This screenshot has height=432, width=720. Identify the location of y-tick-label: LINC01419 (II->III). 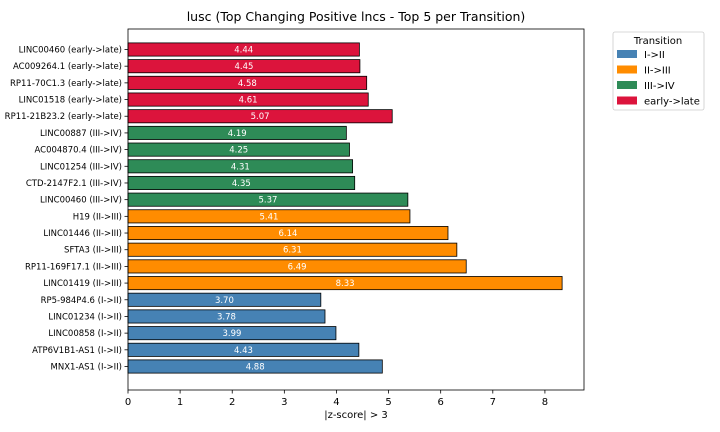
(82, 284).